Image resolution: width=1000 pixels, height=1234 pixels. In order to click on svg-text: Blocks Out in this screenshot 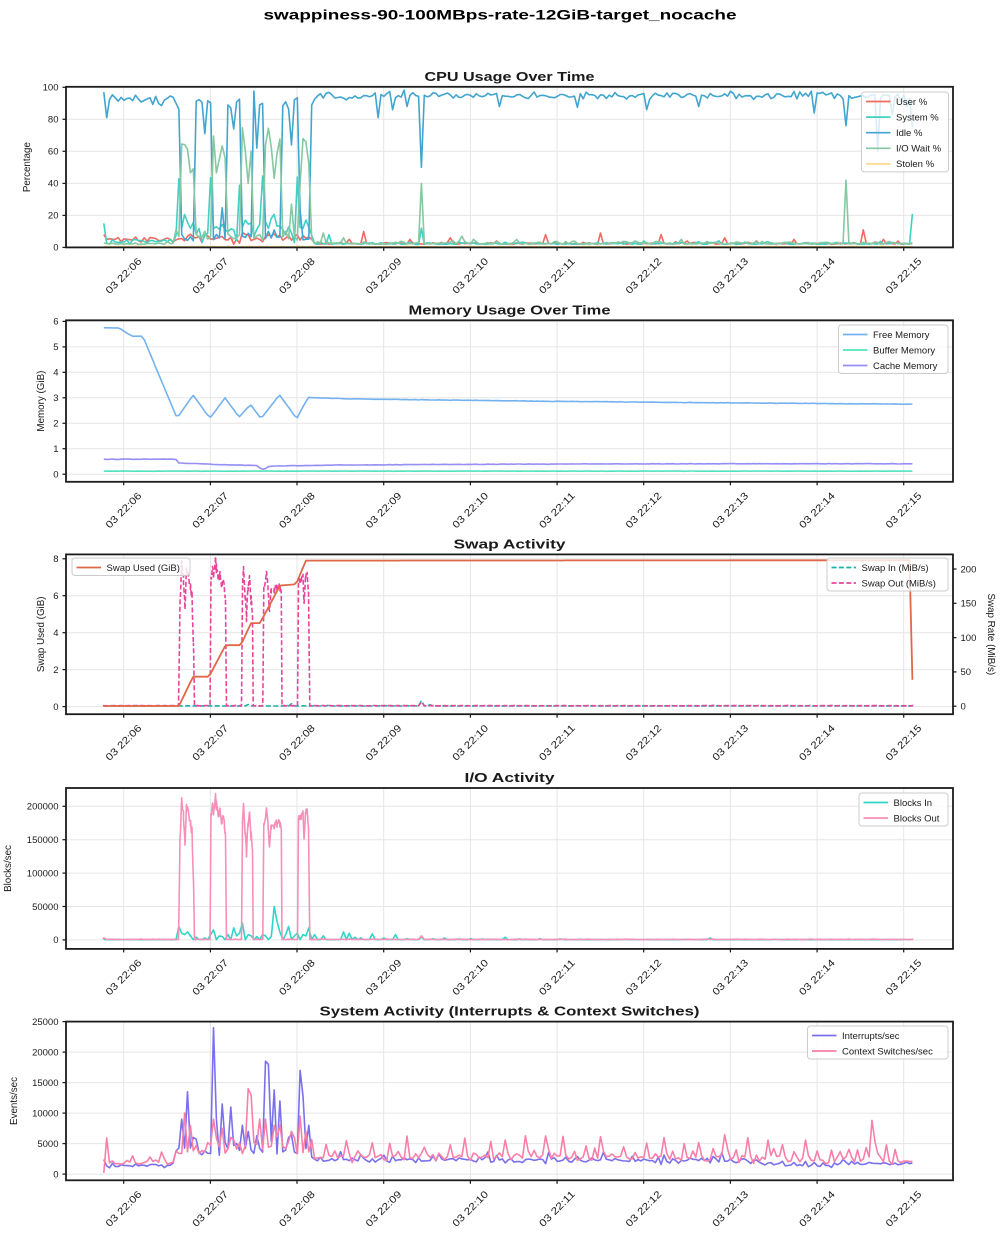, I will do `click(917, 818)`.